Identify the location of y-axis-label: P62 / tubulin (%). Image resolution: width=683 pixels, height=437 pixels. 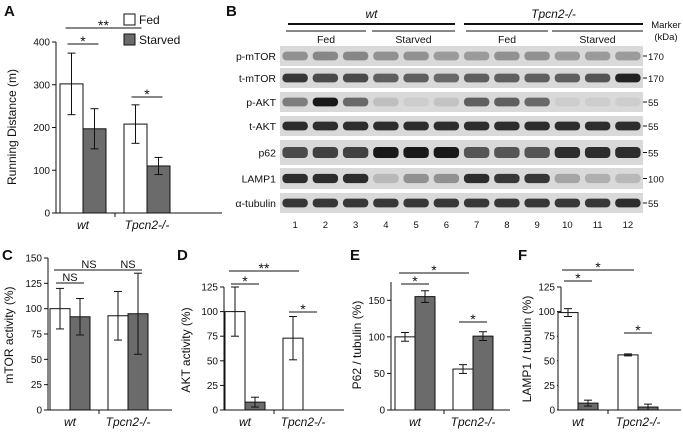
(357, 345).